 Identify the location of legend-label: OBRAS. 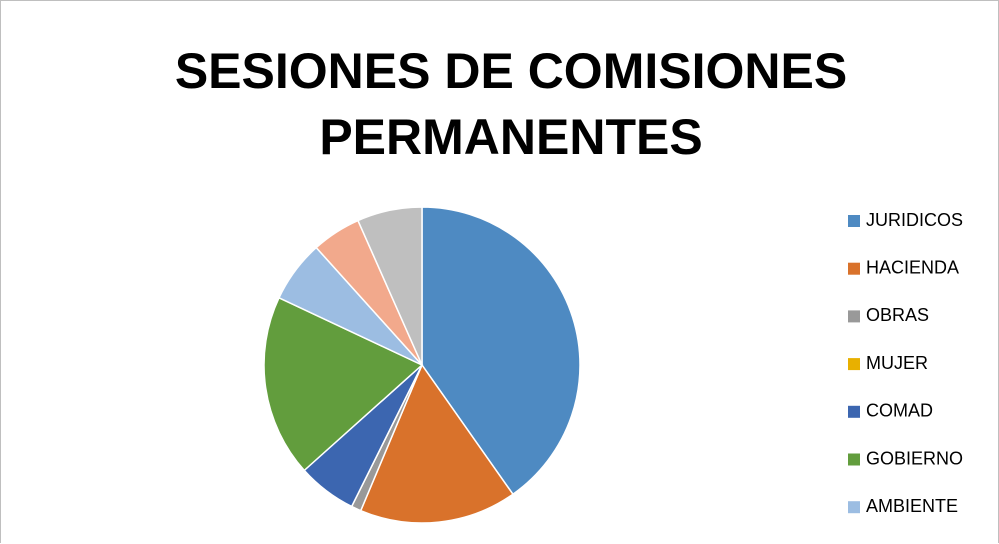
(897, 315).